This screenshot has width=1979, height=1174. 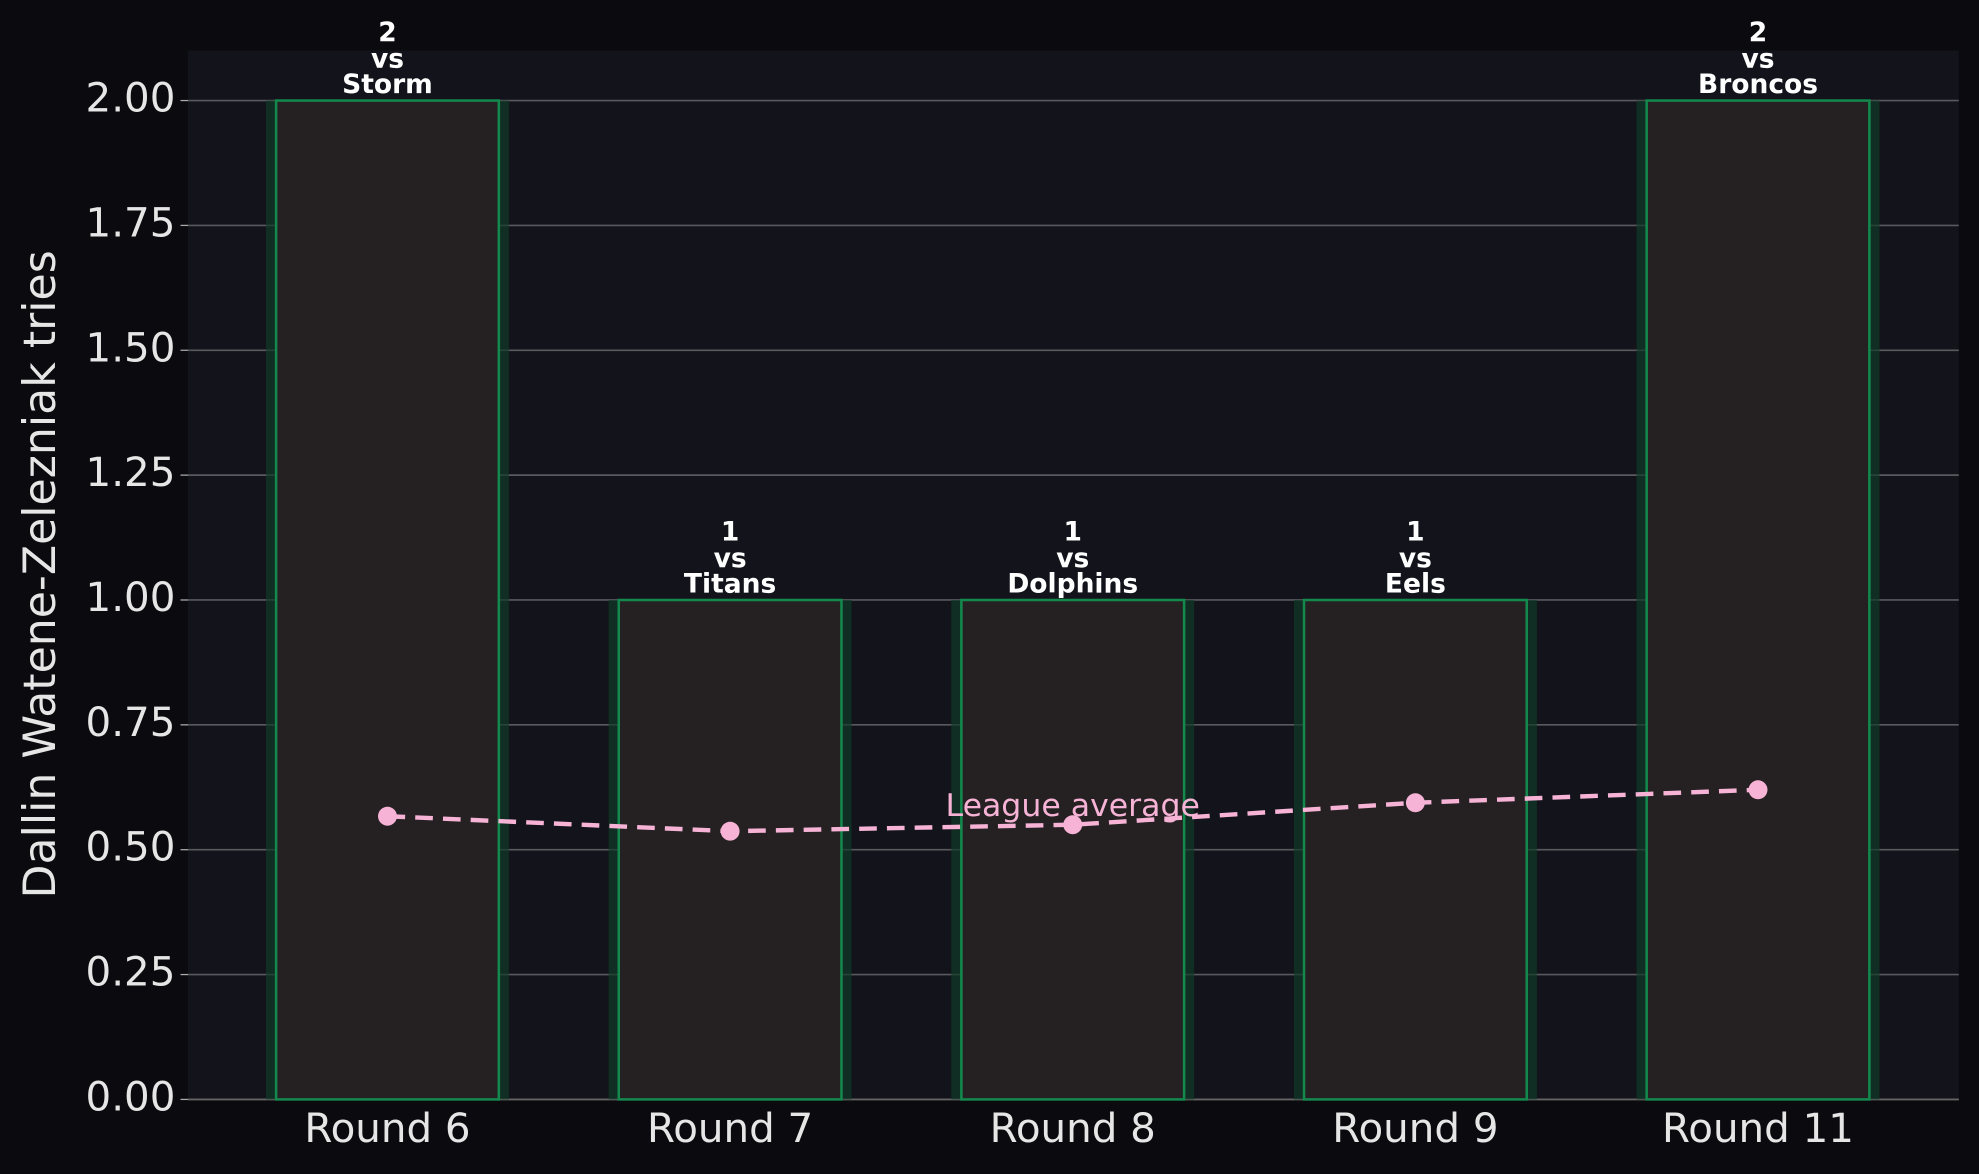 What do you see at coordinates (1073, 806) in the screenshot?
I see `average-label: League average` at bounding box center [1073, 806].